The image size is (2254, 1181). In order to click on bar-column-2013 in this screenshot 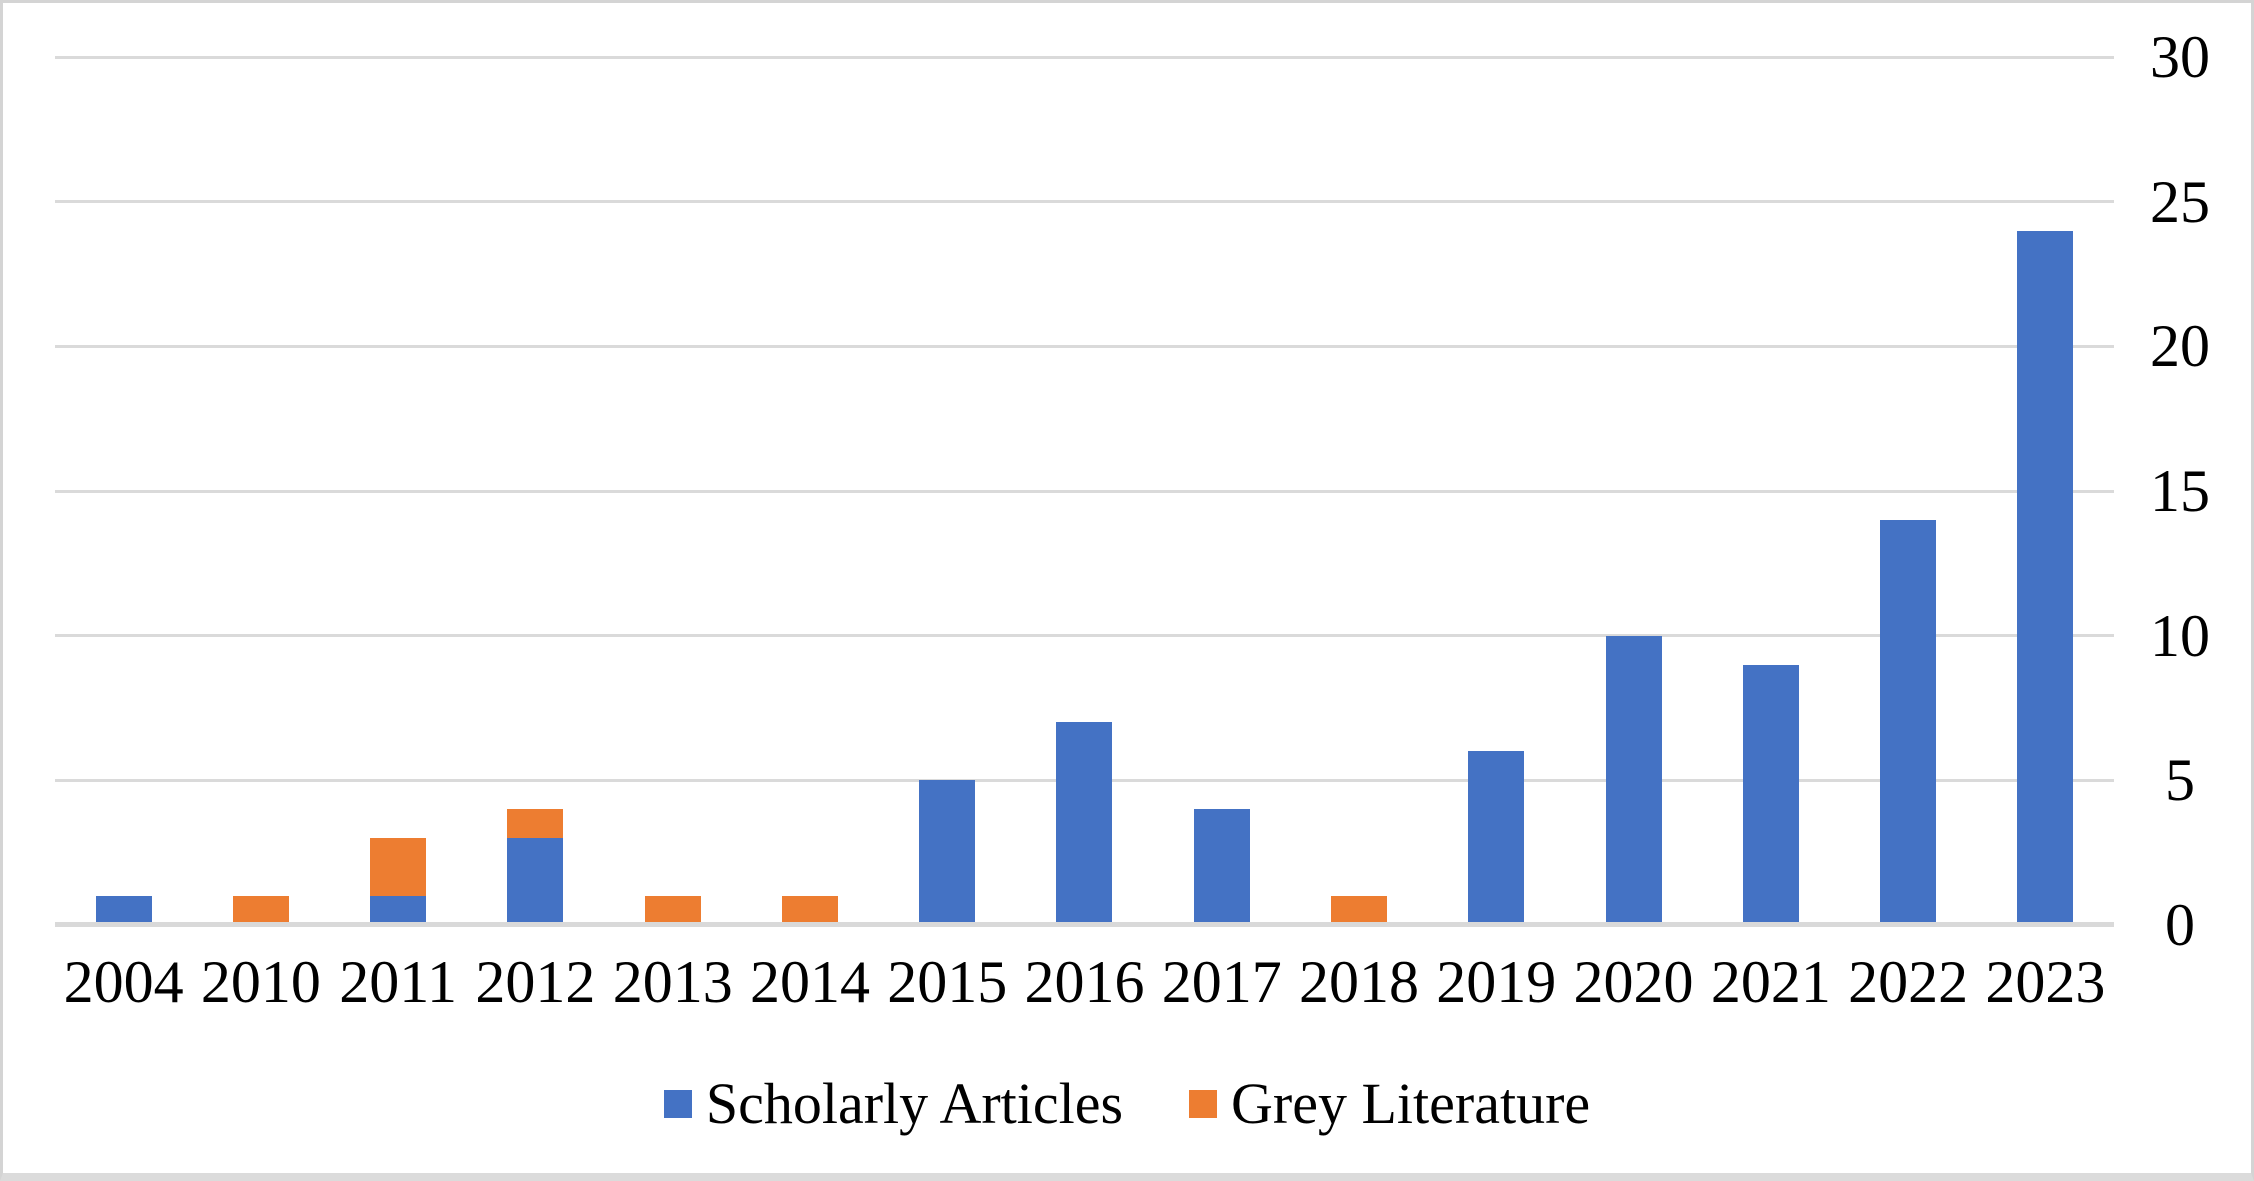, I will do `click(672, 491)`.